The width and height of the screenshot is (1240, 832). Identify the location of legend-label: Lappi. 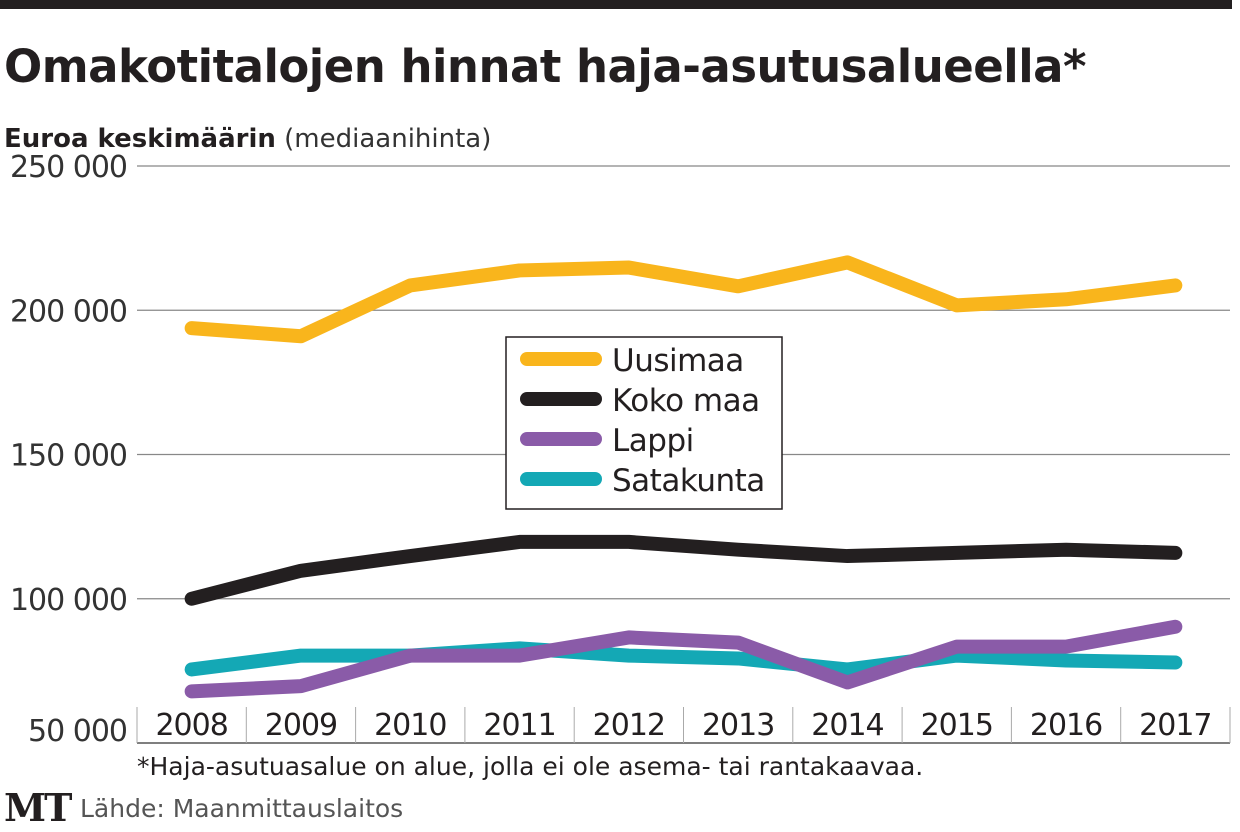
(653, 441).